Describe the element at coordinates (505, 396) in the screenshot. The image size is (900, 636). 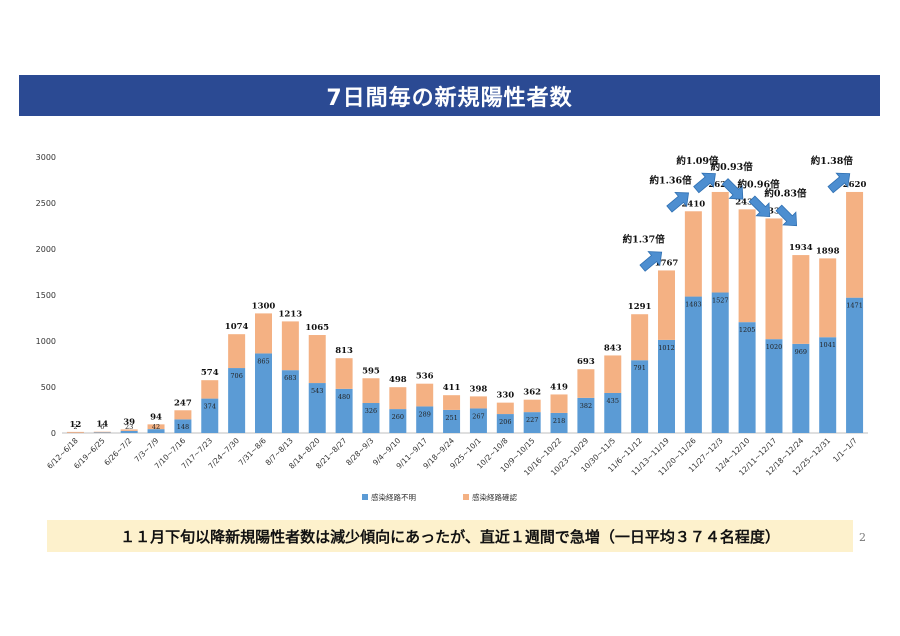
I see `bar-total-label: 330` at that location.